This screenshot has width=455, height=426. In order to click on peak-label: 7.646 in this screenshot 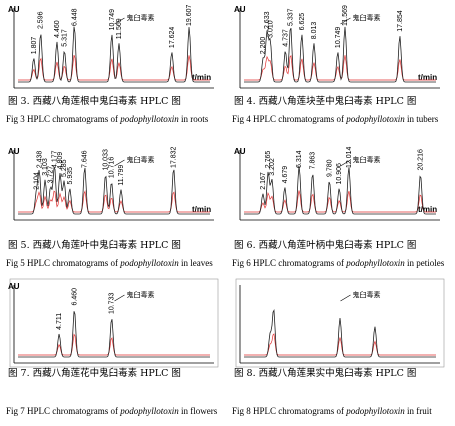, I will do `click(85, 159)`.